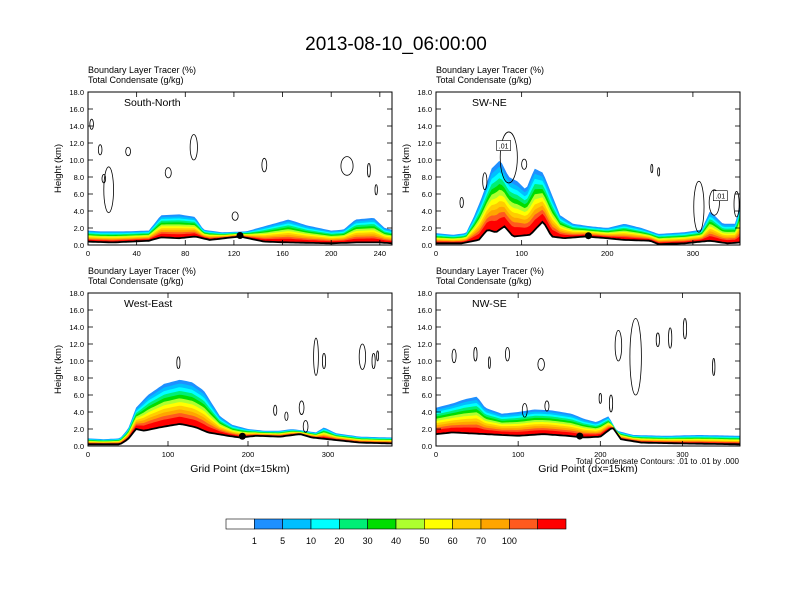 This screenshot has width=792, height=612. Describe the element at coordinates (282, 541) in the screenshot. I see `colorbar-label: 5` at that location.